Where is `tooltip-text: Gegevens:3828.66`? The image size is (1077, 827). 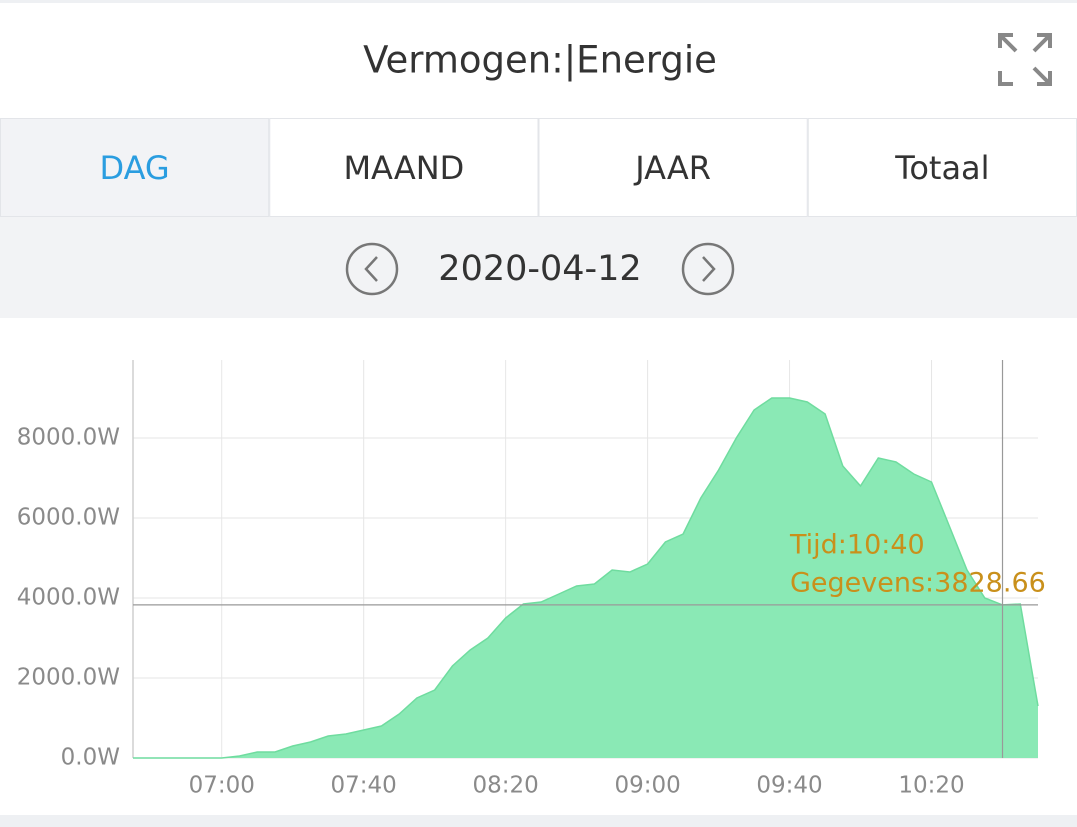
tooltip-text: Gegevens:3828.66 is located at coordinates (918, 583).